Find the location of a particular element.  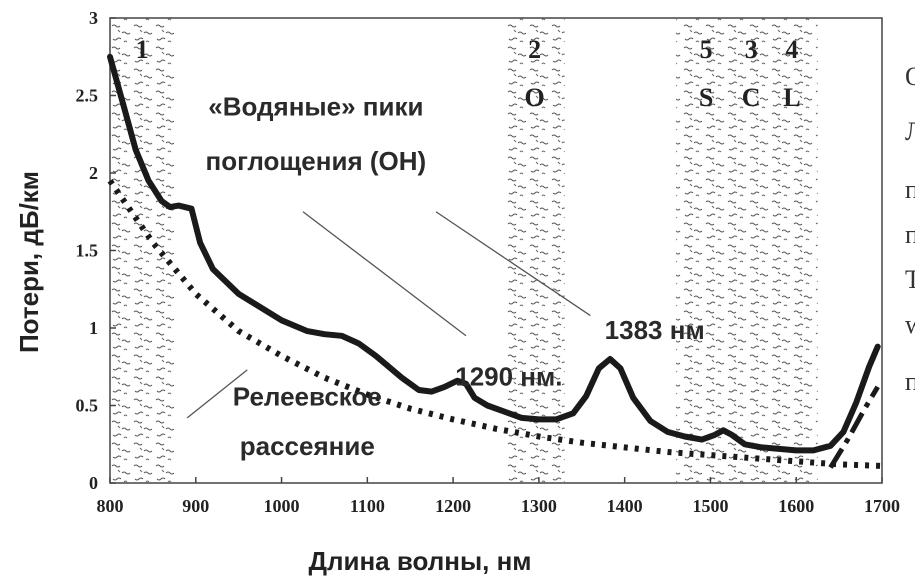

x-axis-title: Длина волны, нм is located at coordinates (419, 561).